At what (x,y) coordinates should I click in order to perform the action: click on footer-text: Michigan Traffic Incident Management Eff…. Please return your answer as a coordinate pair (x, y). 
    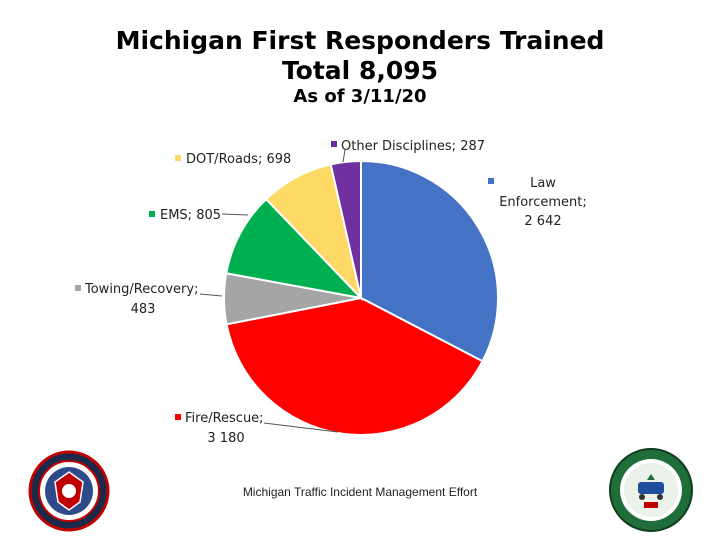
    Looking at the image, I should click on (360, 492).